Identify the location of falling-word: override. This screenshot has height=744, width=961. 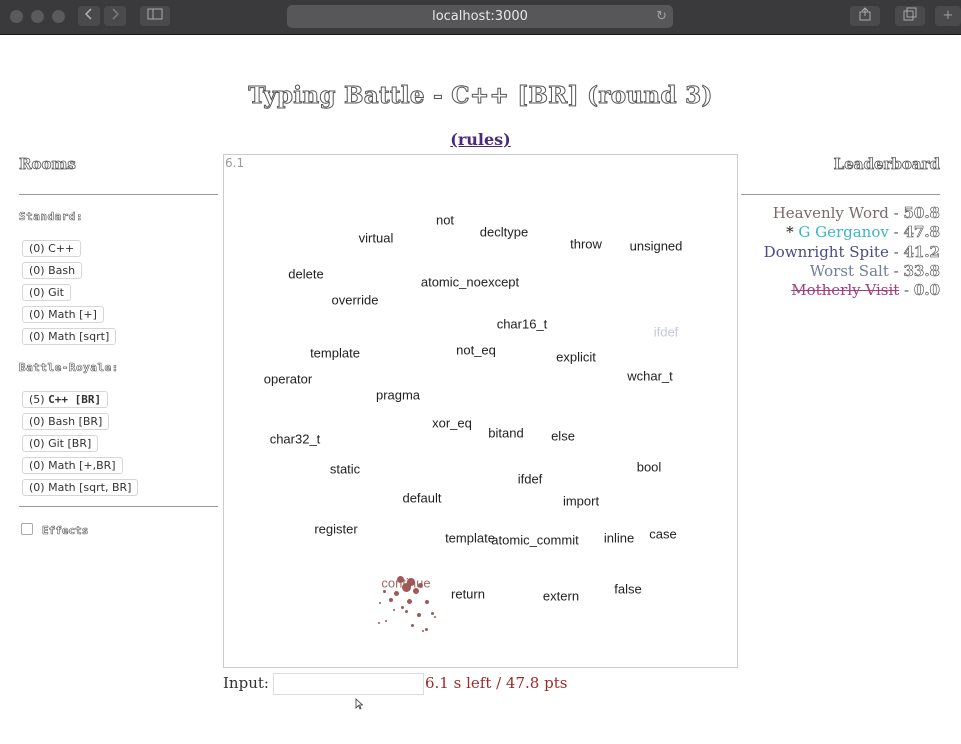
(355, 300).